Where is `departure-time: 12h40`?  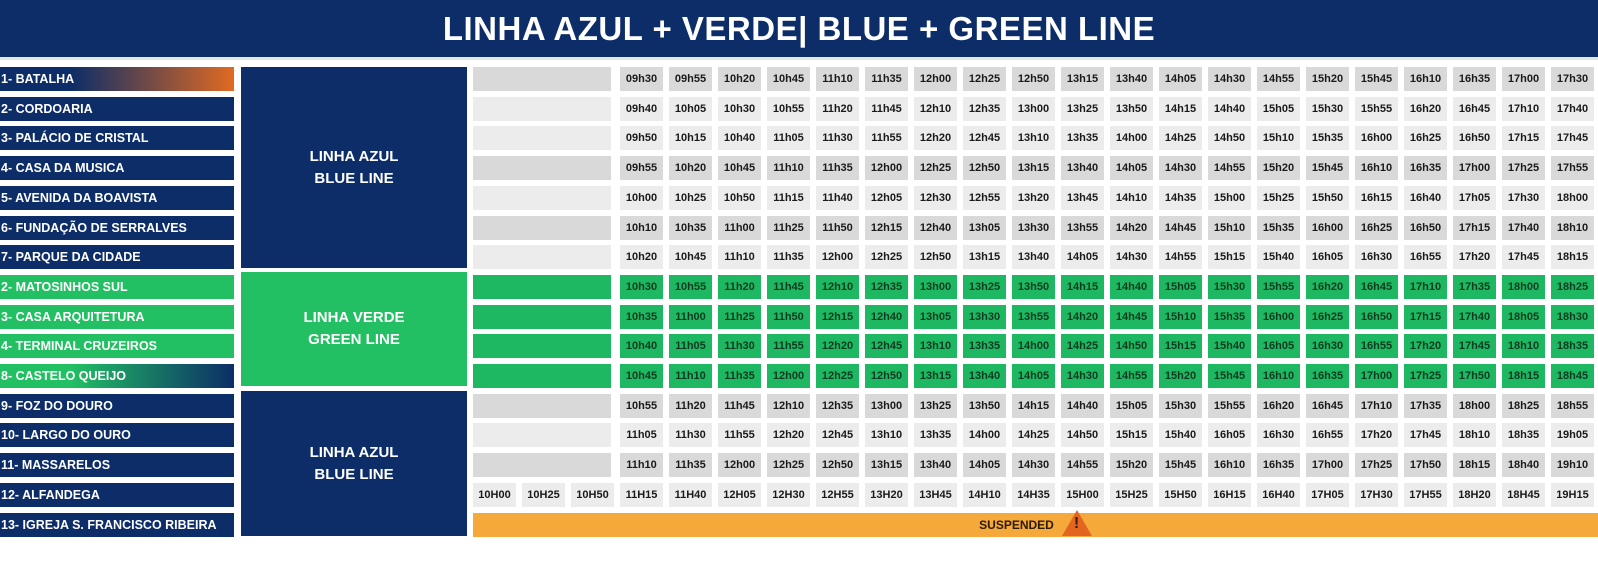
departure-time: 12h40 is located at coordinates (935, 228).